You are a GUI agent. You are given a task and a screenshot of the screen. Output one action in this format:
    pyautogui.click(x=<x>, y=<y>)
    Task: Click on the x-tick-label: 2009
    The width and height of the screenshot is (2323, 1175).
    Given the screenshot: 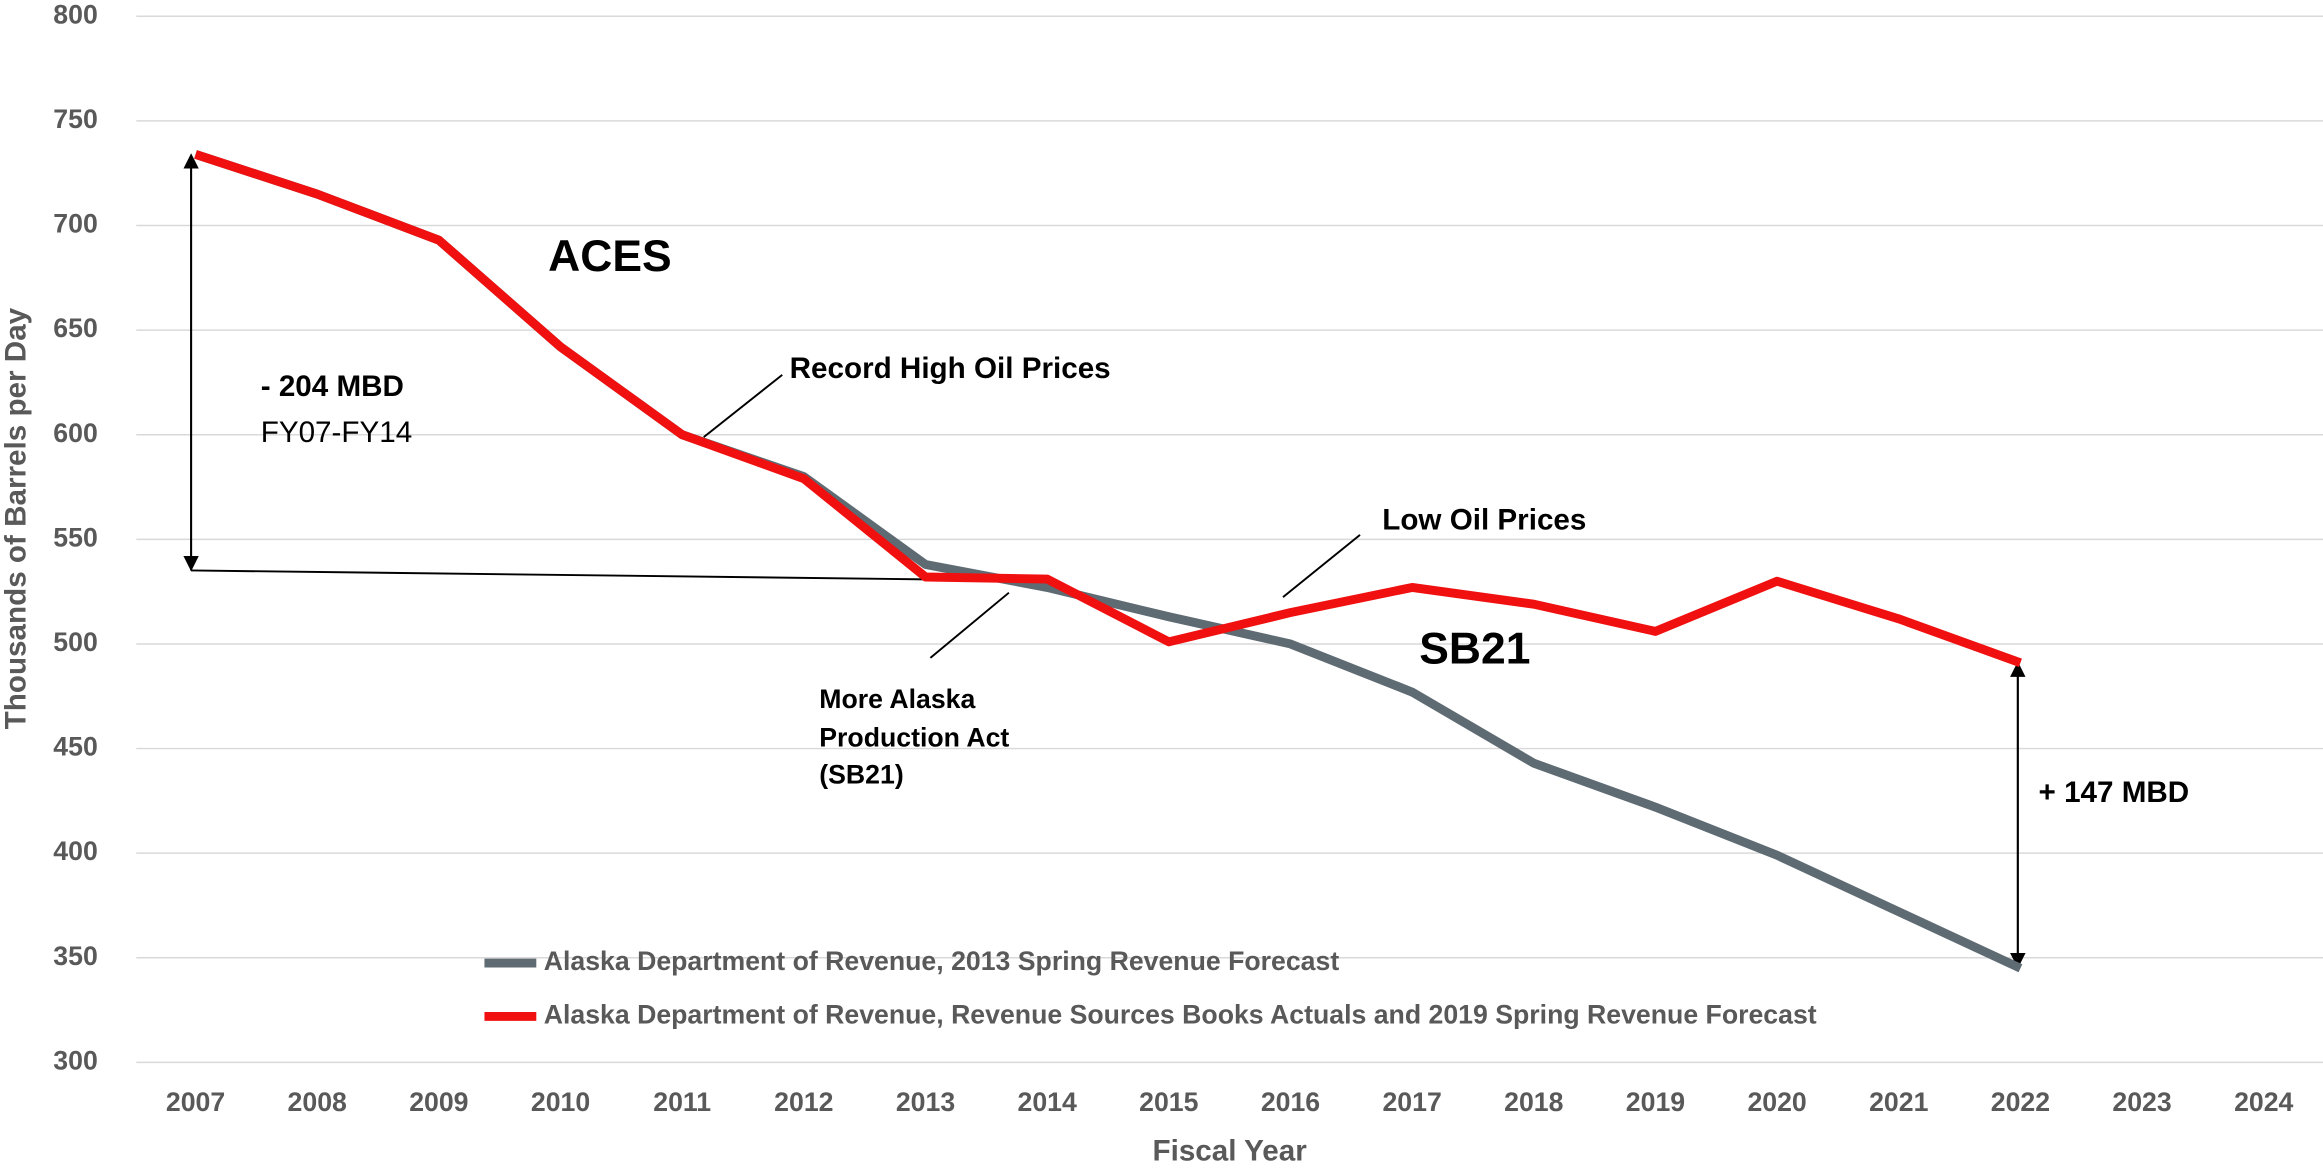 What is the action you would take?
    pyautogui.click(x=438, y=1102)
    